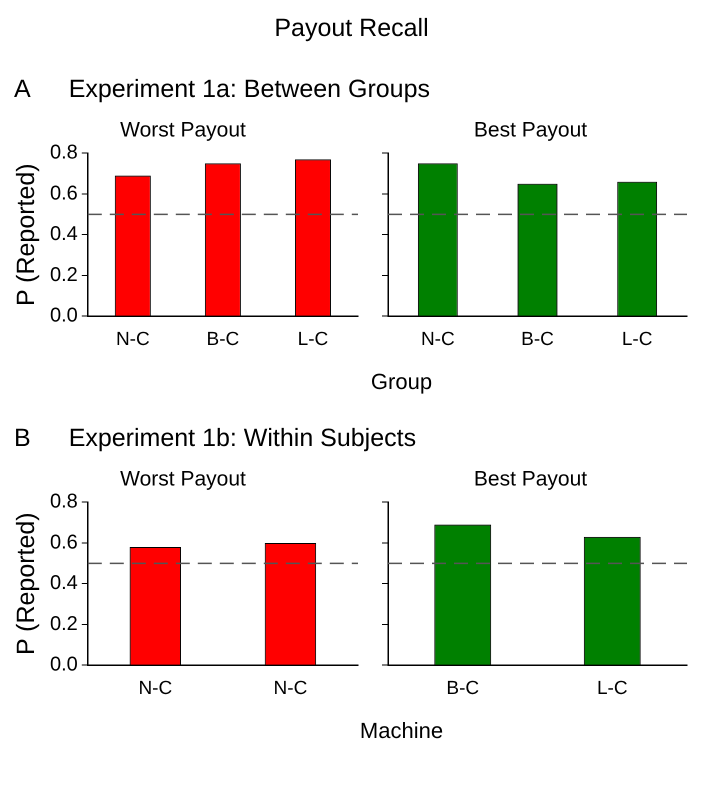  I want to click on x-axis-title: Machine, so click(401, 731).